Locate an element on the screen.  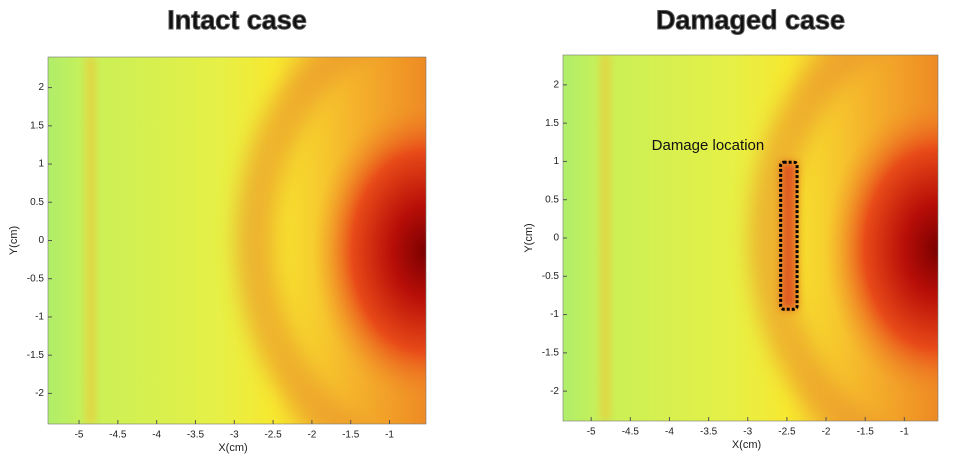
chart-title: Intact case is located at coordinates (237, 20).